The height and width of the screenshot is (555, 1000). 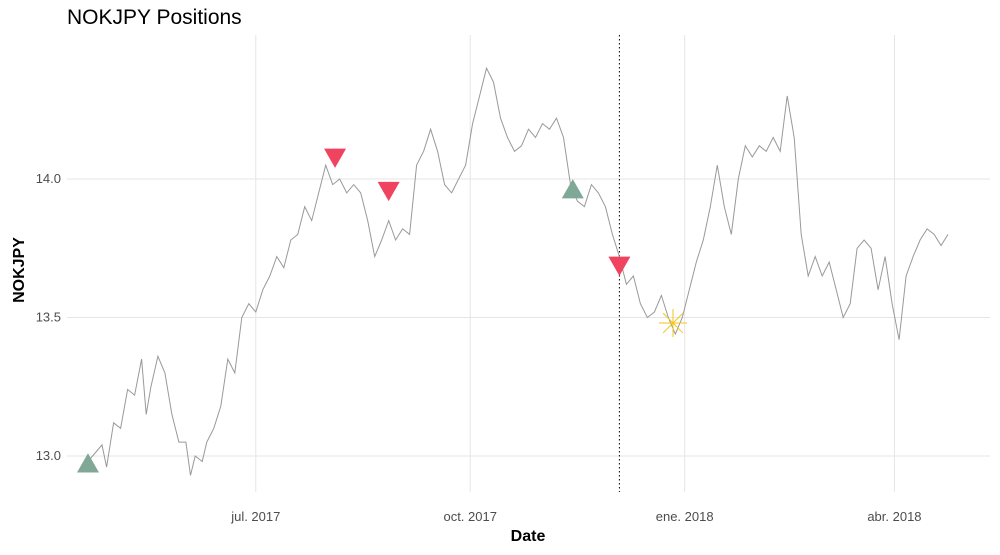 I want to click on x-tick-label: abr. 2018, so click(x=894, y=516).